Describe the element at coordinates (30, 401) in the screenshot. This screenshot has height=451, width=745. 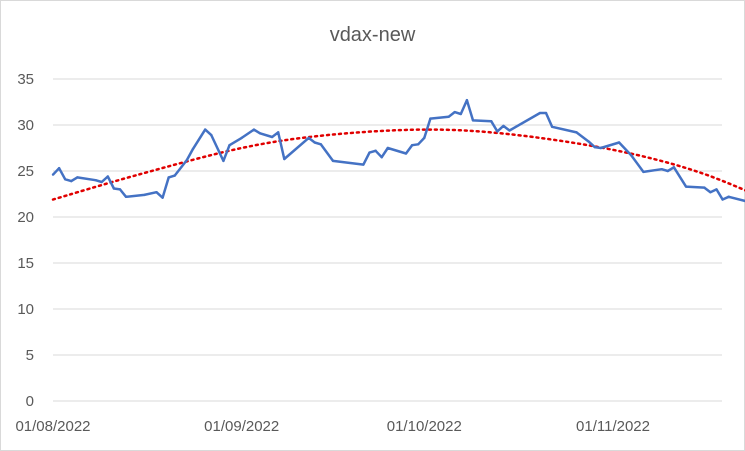
I see `y-tick-label: 0` at that location.